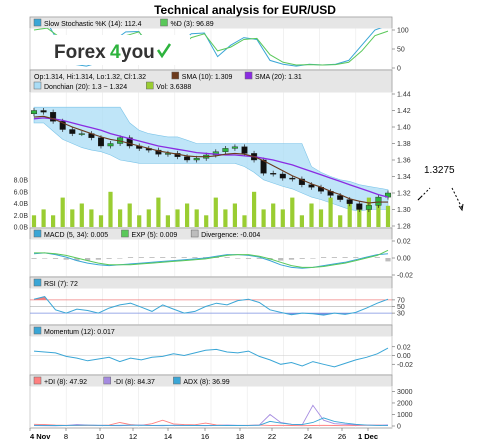 The width and height of the screenshot is (490, 444). I want to click on panel-header-price, so click(211, 81).